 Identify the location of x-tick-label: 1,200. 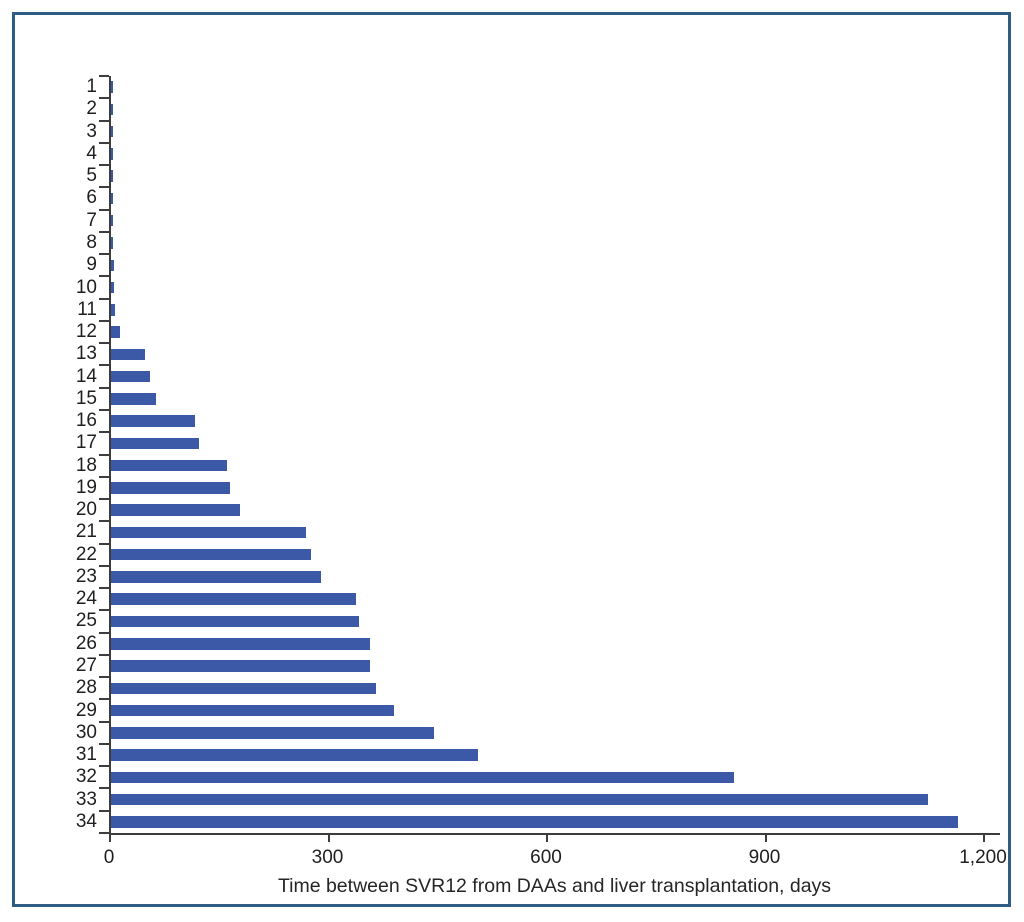
(983, 857).